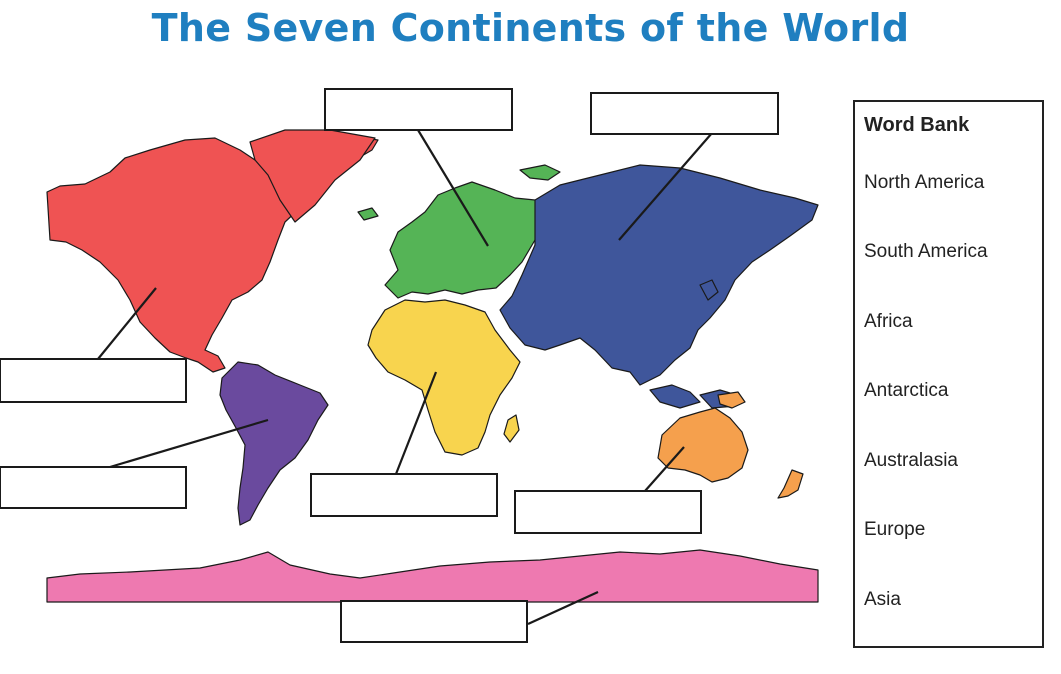 The image size is (1061, 674). Describe the element at coordinates (888, 321) in the screenshot. I see `word-africa: Africa` at that location.